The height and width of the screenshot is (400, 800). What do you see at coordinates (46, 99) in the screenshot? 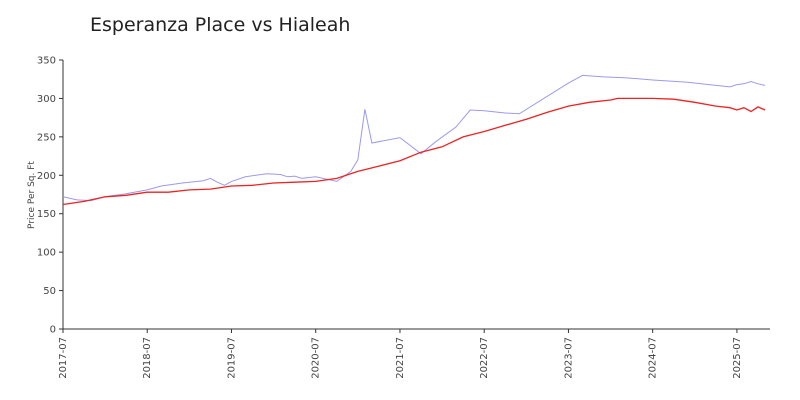
I see `y-tick-label: 300` at bounding box center [46, 99].